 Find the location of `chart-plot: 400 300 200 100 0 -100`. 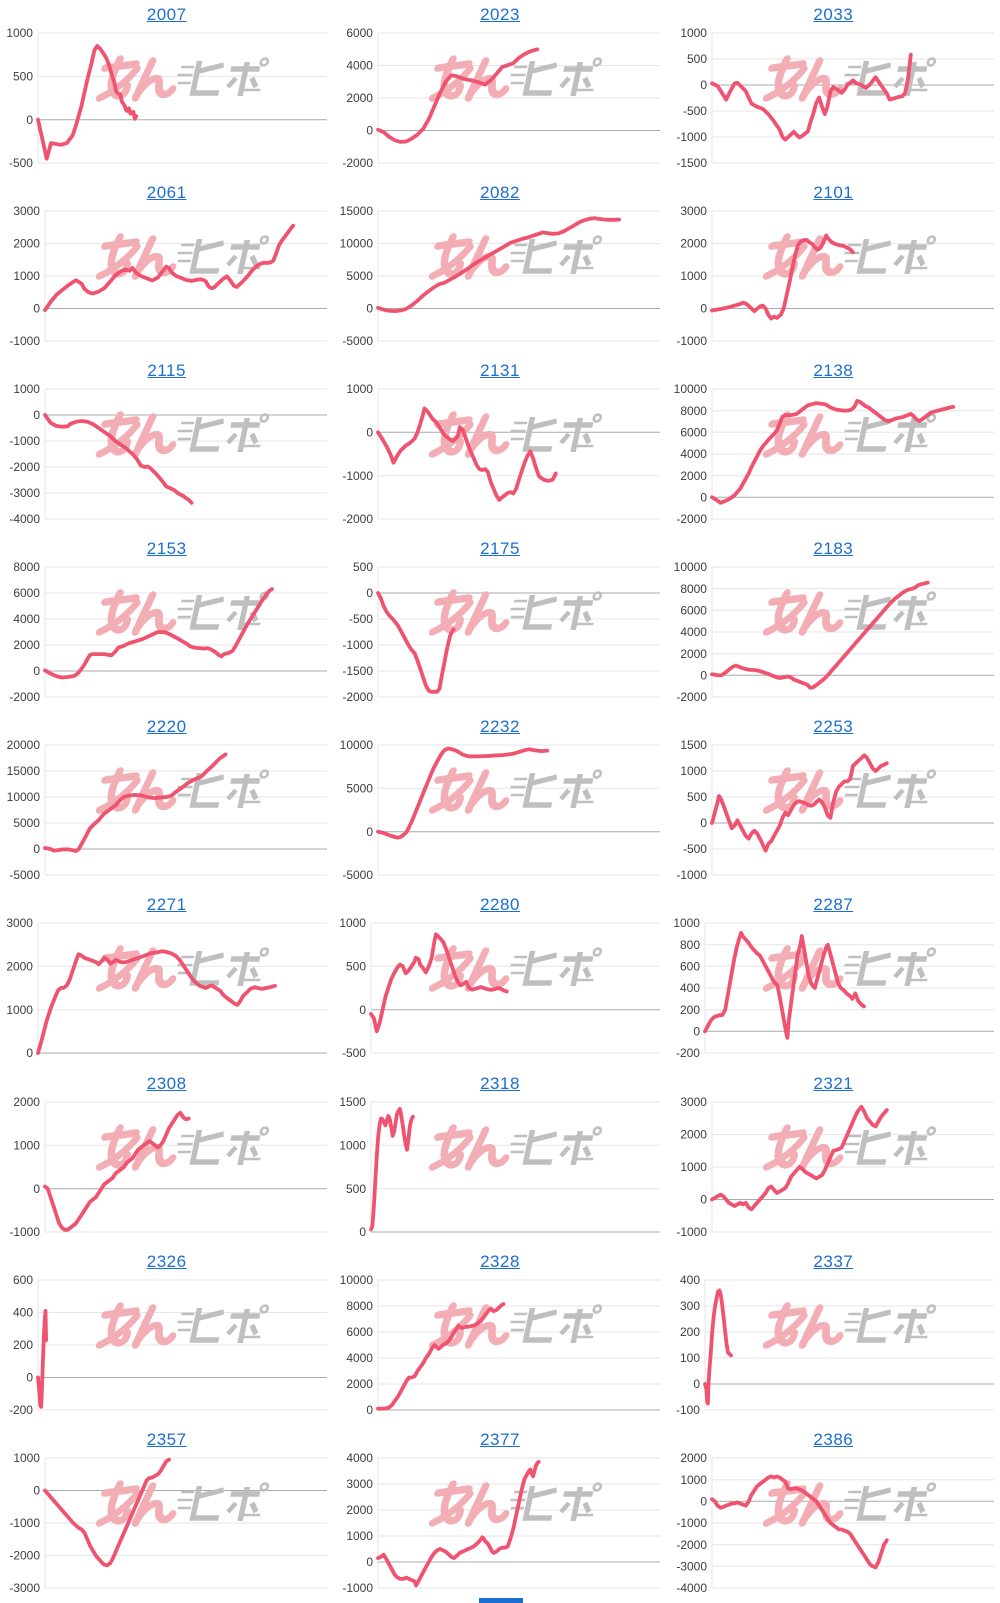

chart-plot: 400 300 200 100 0 -100 is located at coordinates (835, 1346).